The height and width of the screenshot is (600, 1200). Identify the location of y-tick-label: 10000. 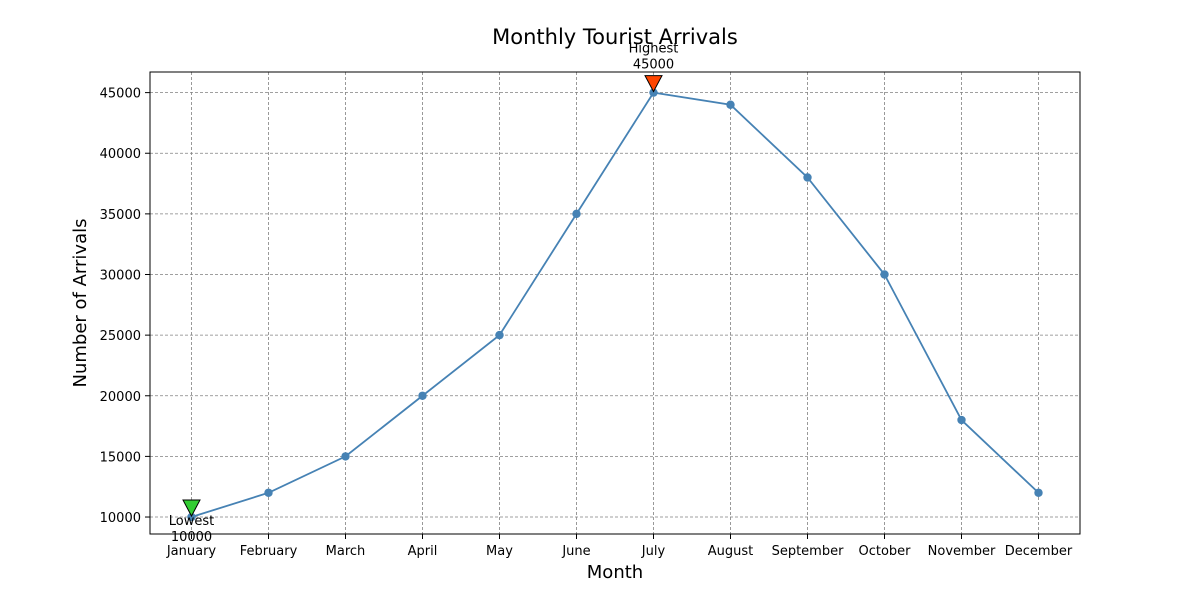
(120, 518).